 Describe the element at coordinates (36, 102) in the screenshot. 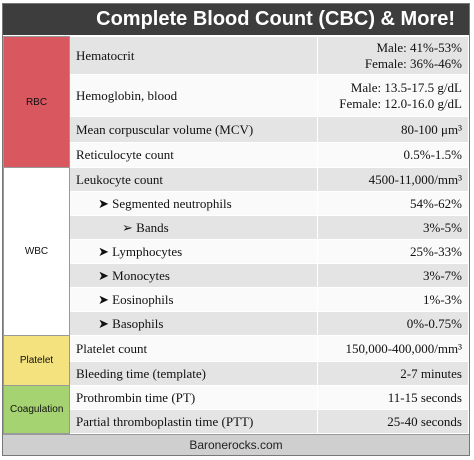

I see `group-label: RBC` at that location.